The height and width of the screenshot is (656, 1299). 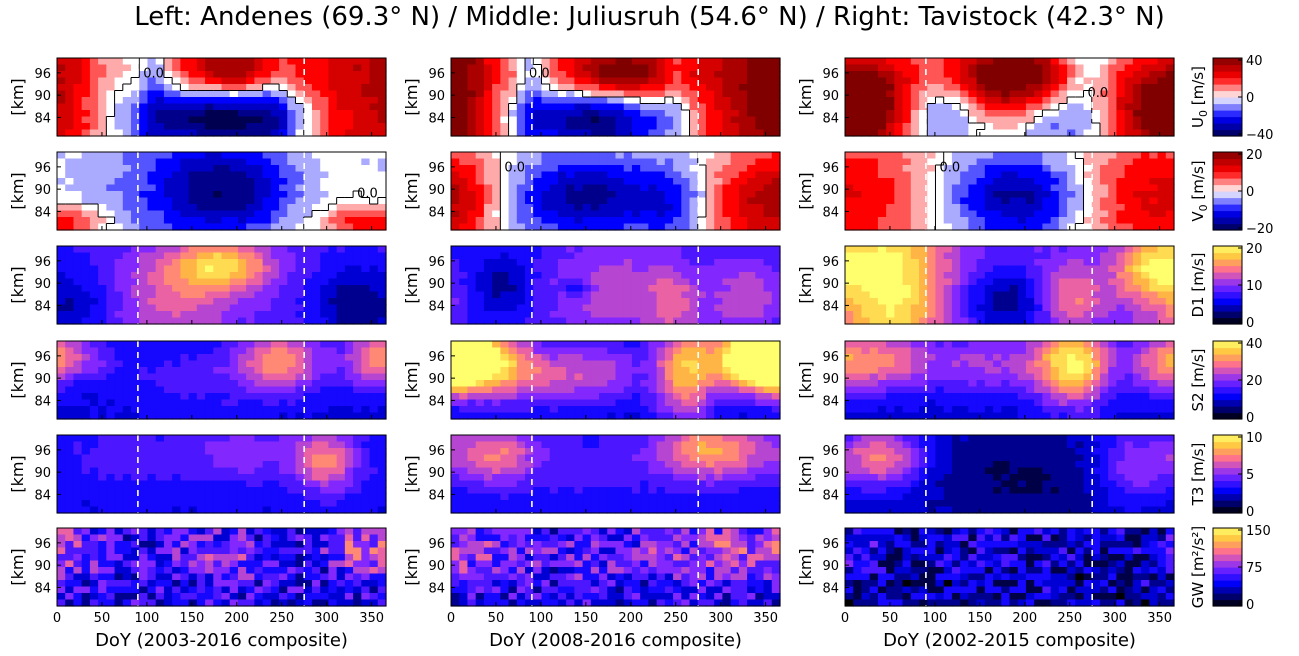 What do you see at coordinates (436, 262) in the screenshot?
I see `y-tick-label: 96` at bounding box center [436, 262].